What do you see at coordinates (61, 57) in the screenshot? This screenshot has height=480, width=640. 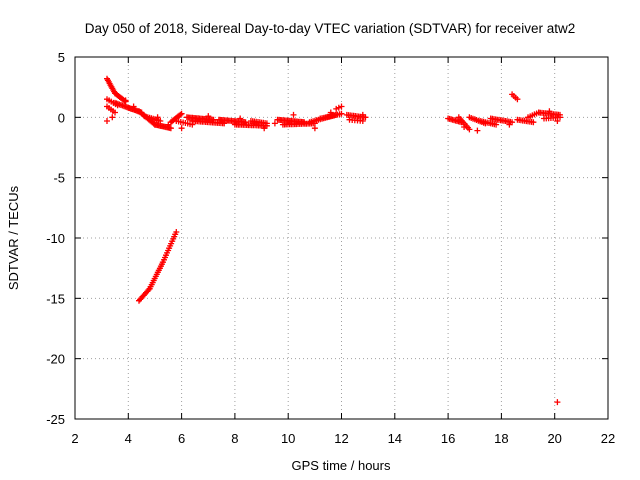 I see `y-tick-label: 5` at bounding box center [61, 57].